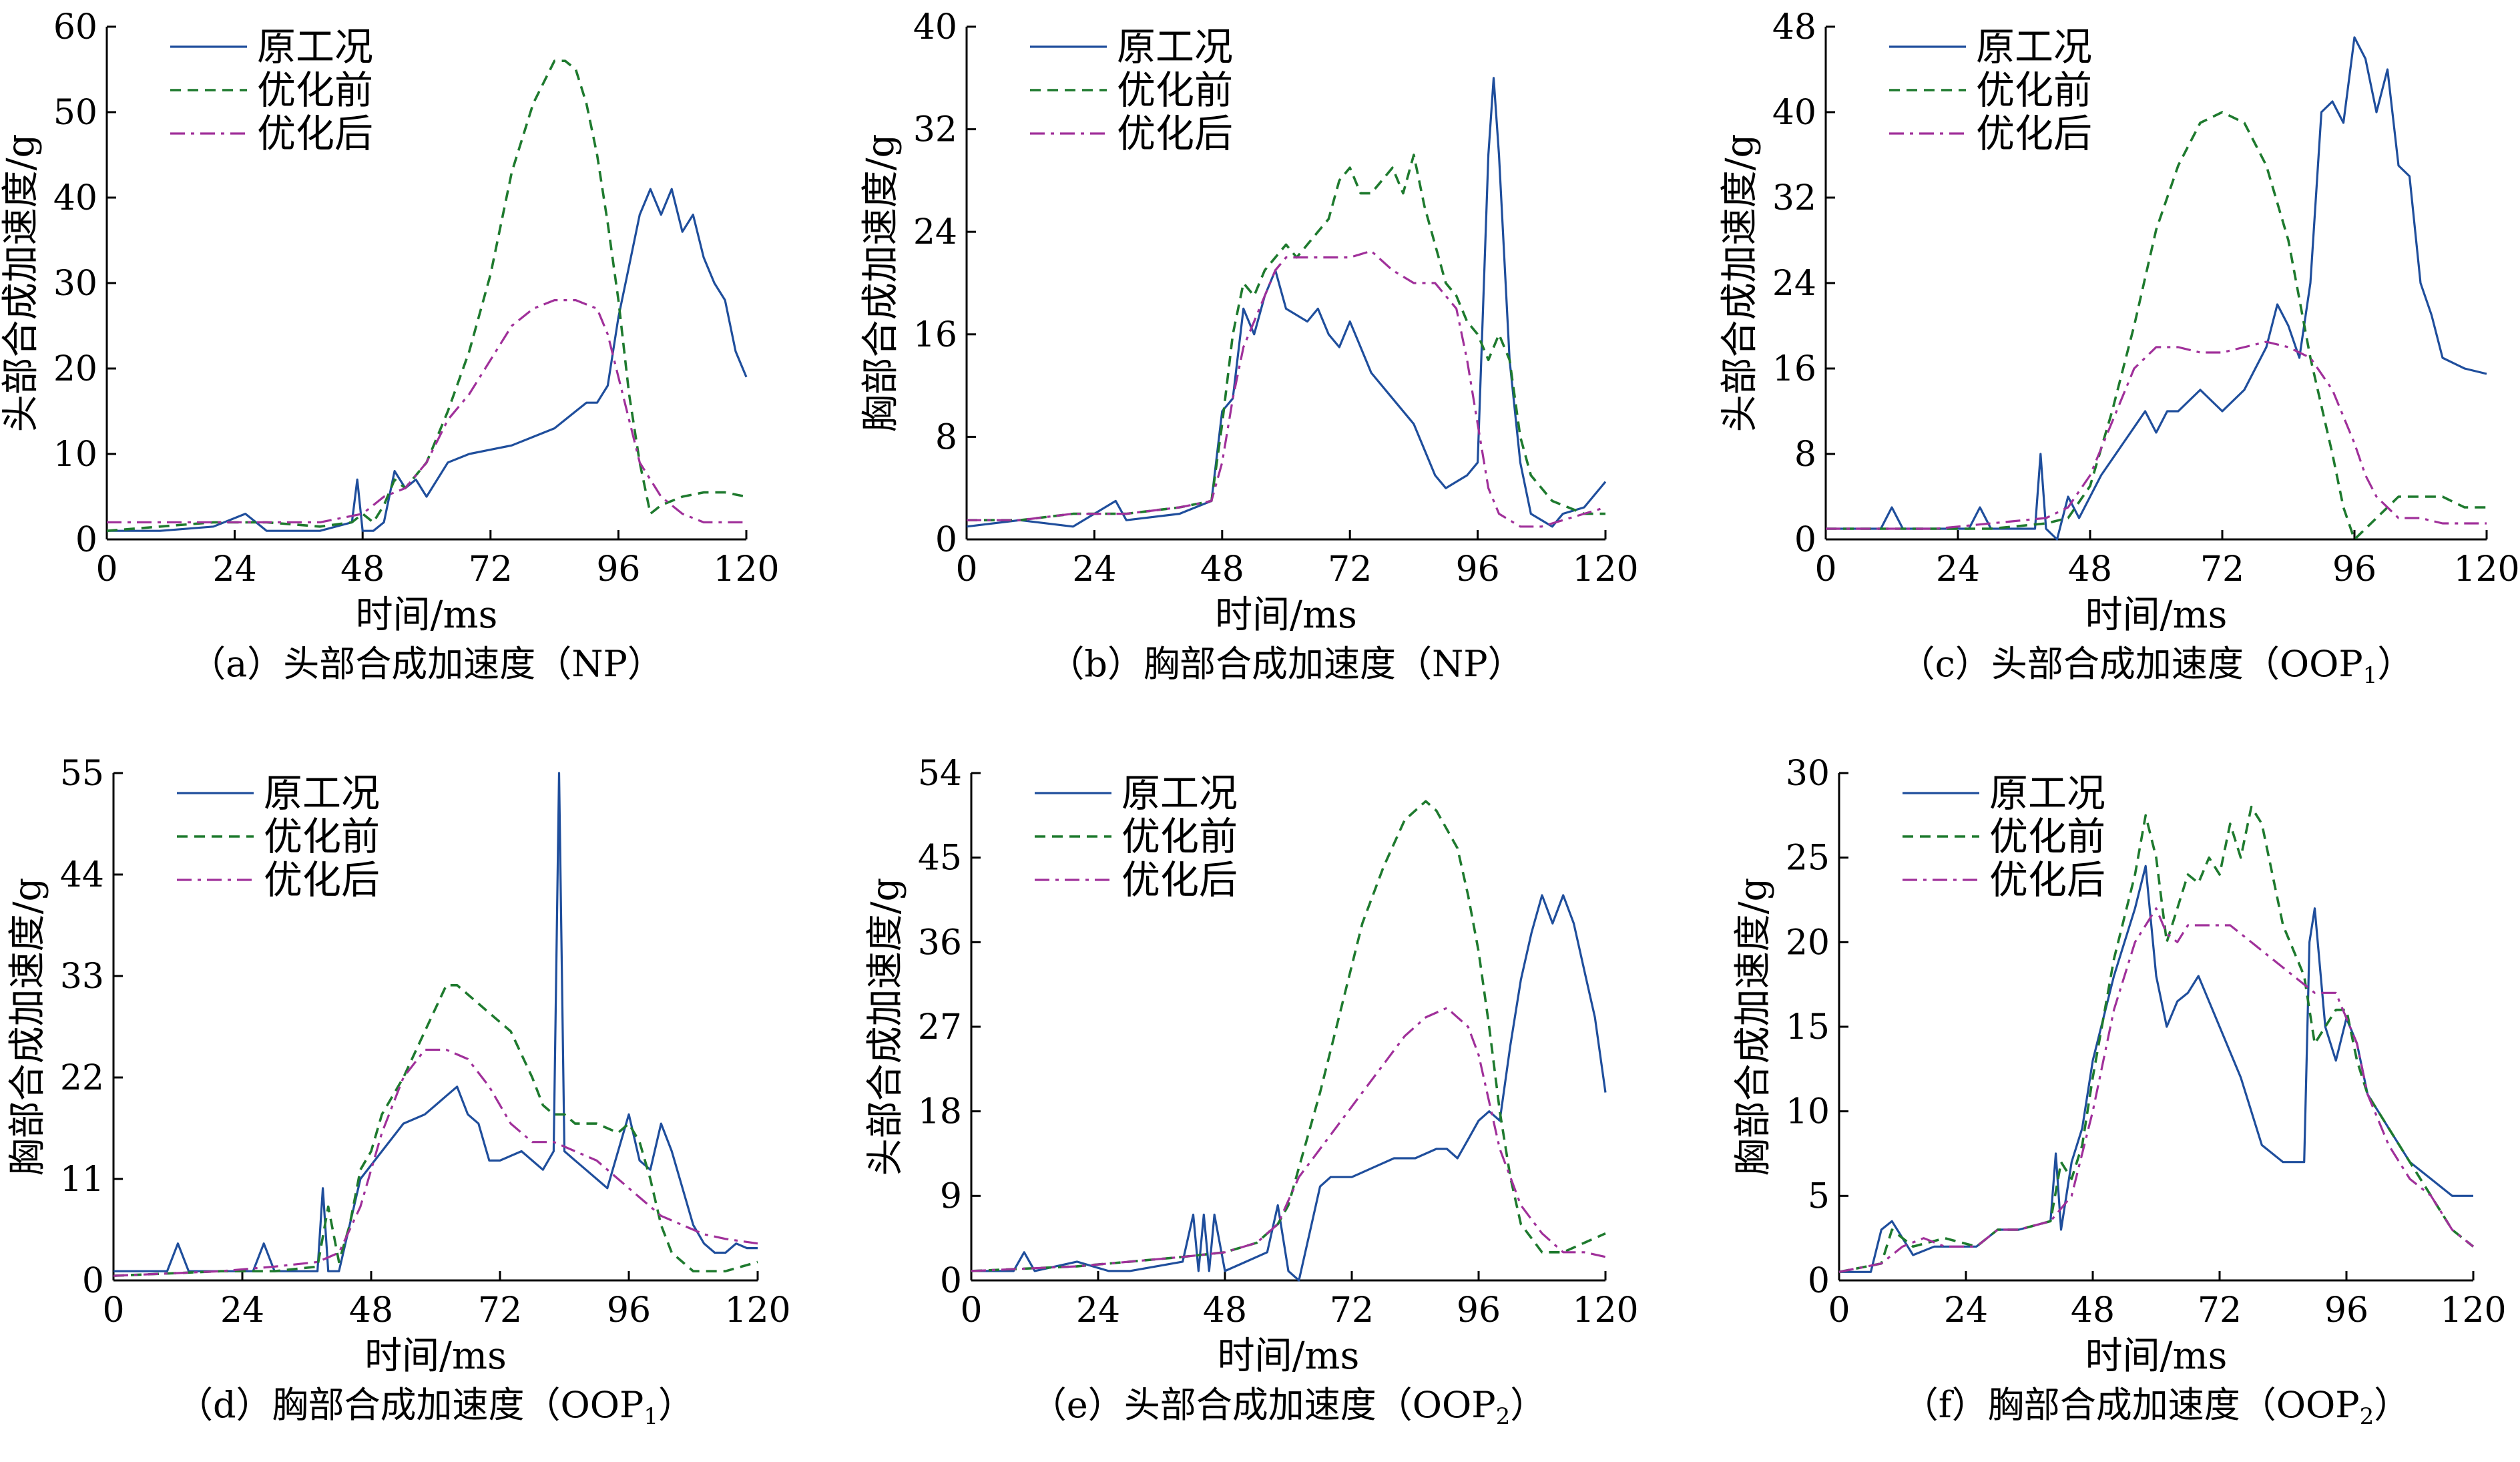 The width and height of the screenshot is (2520, 1462). I want to click on y-tick-label: 20, so click(75, 369).